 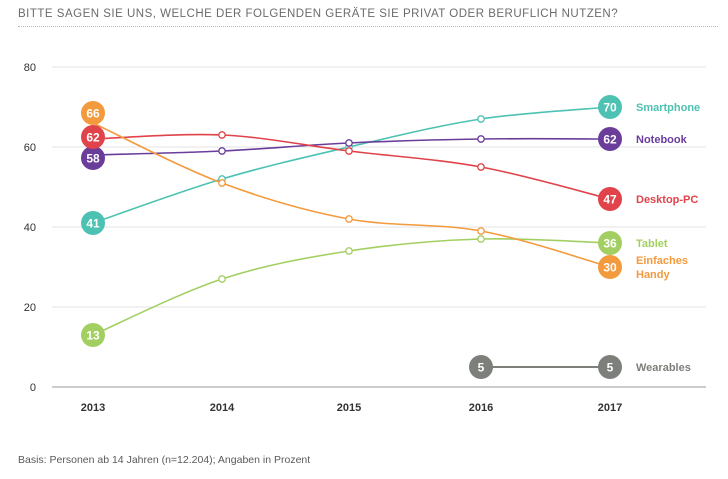 I want to click on data-label-smartphone: 70, so click(x=610, y=108).